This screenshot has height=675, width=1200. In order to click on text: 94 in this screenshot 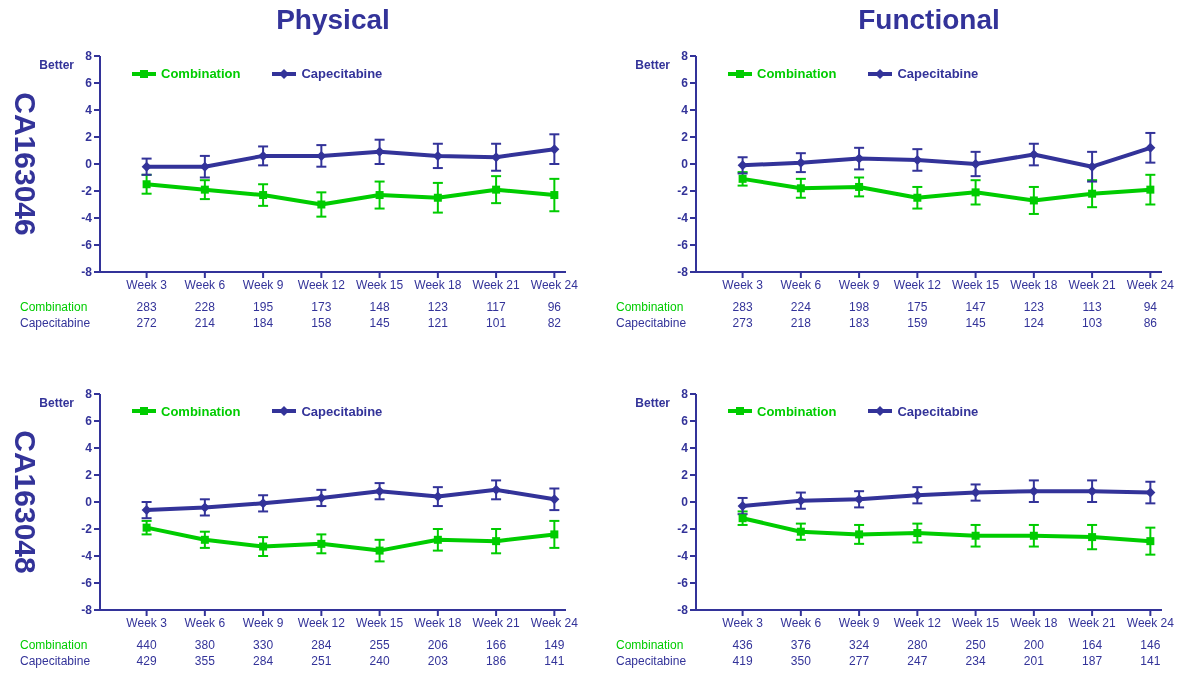, I will do `click(1150, 307)`.